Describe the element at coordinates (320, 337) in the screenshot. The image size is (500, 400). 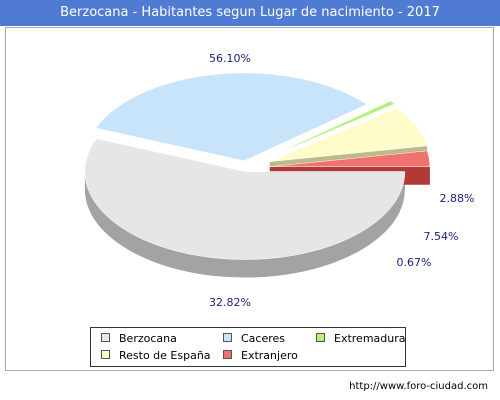
I see `legend-swatch-extremadura` at that location.